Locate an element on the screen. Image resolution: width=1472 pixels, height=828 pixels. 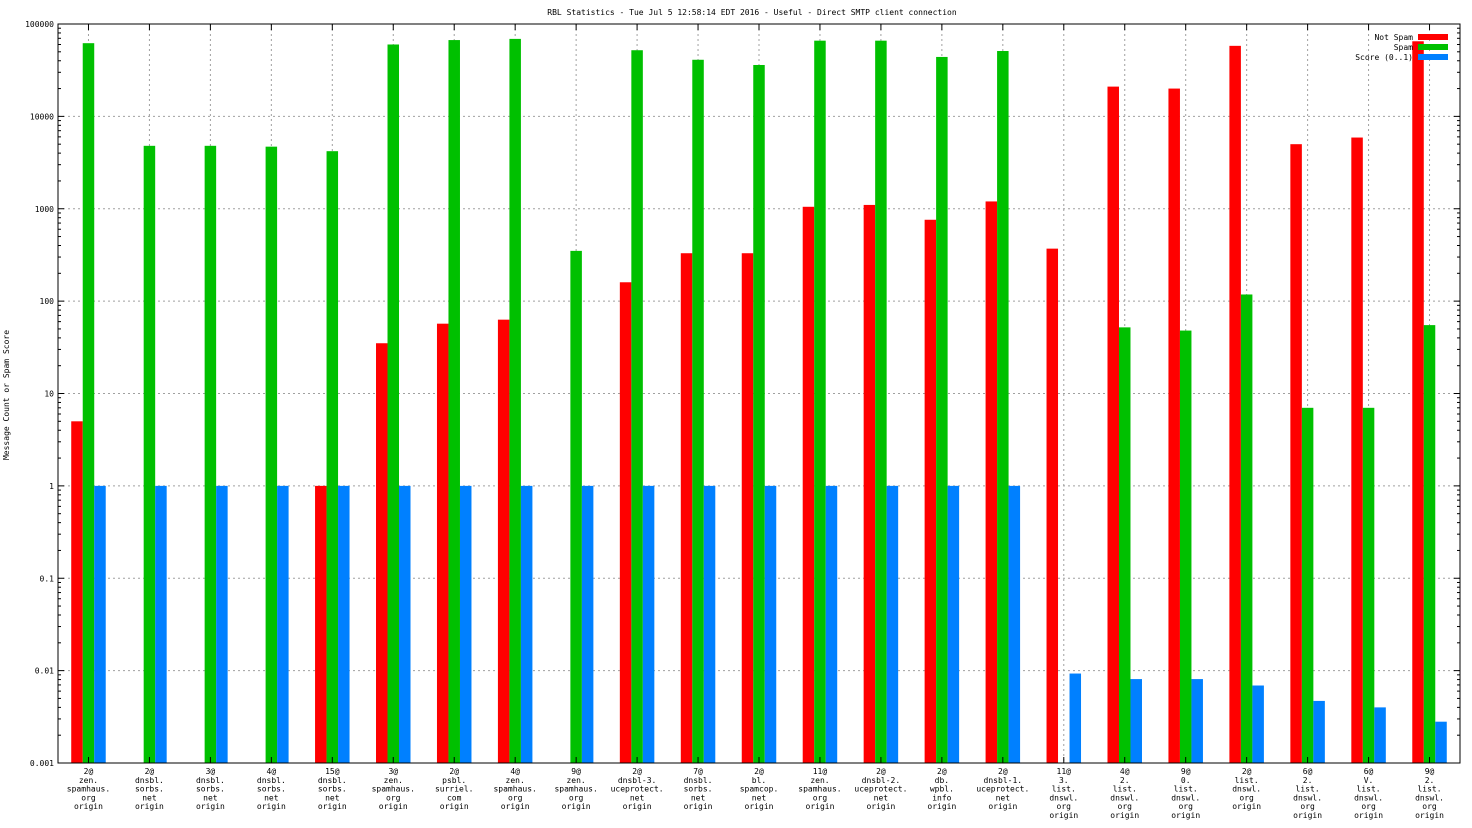
x-tick-label-line: 15@ is located at coordinates (332, 771).